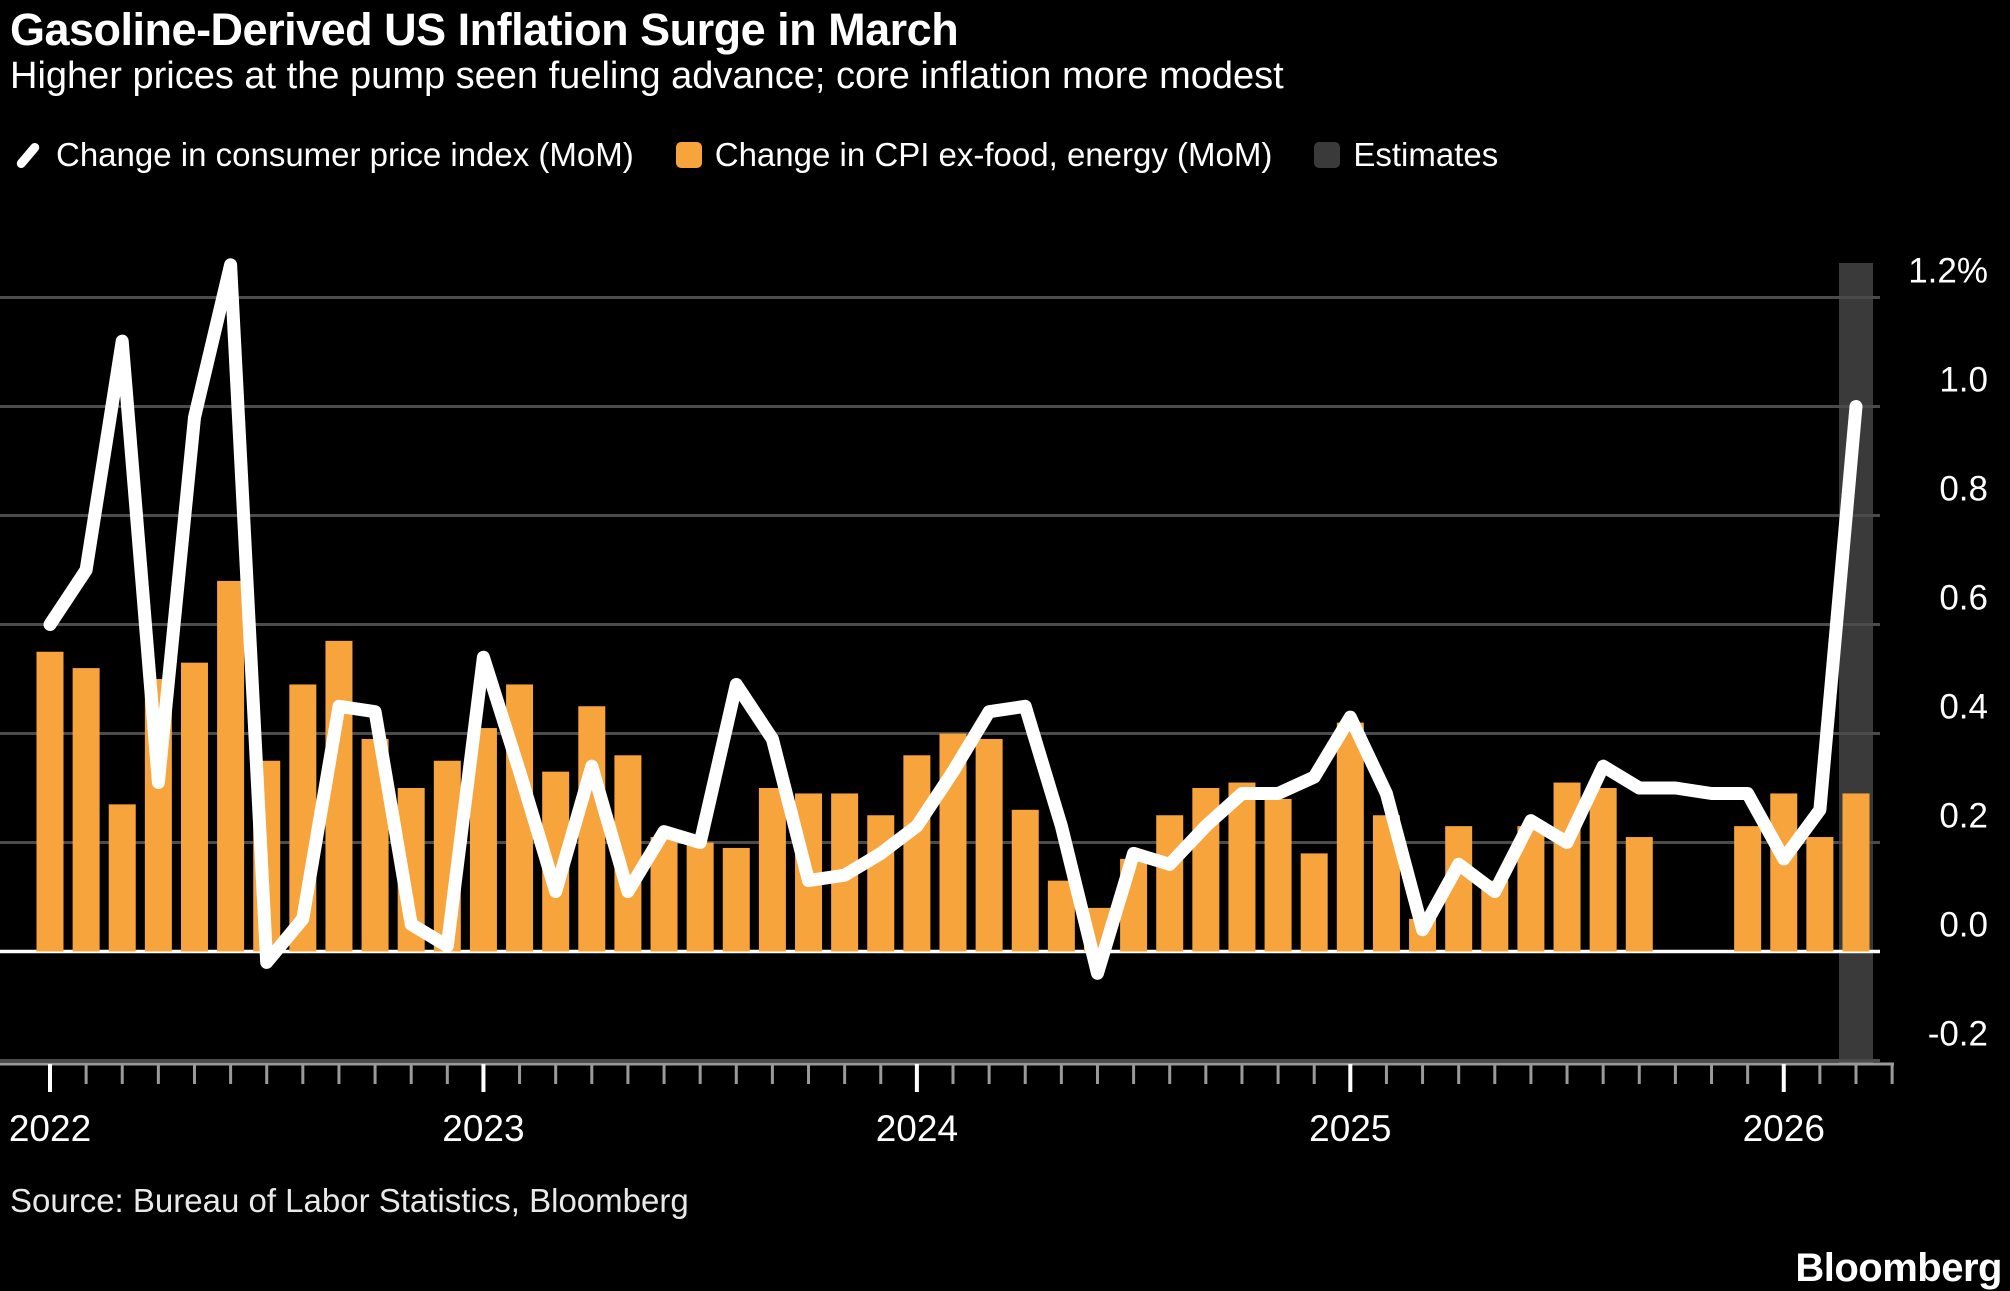 This screenshot has height=1291, width=2010. What do you see at coordinates (50, 1128) in the screenshot?
I see `x-axis-year-label: 2022` at bounding box center [50, 1128].